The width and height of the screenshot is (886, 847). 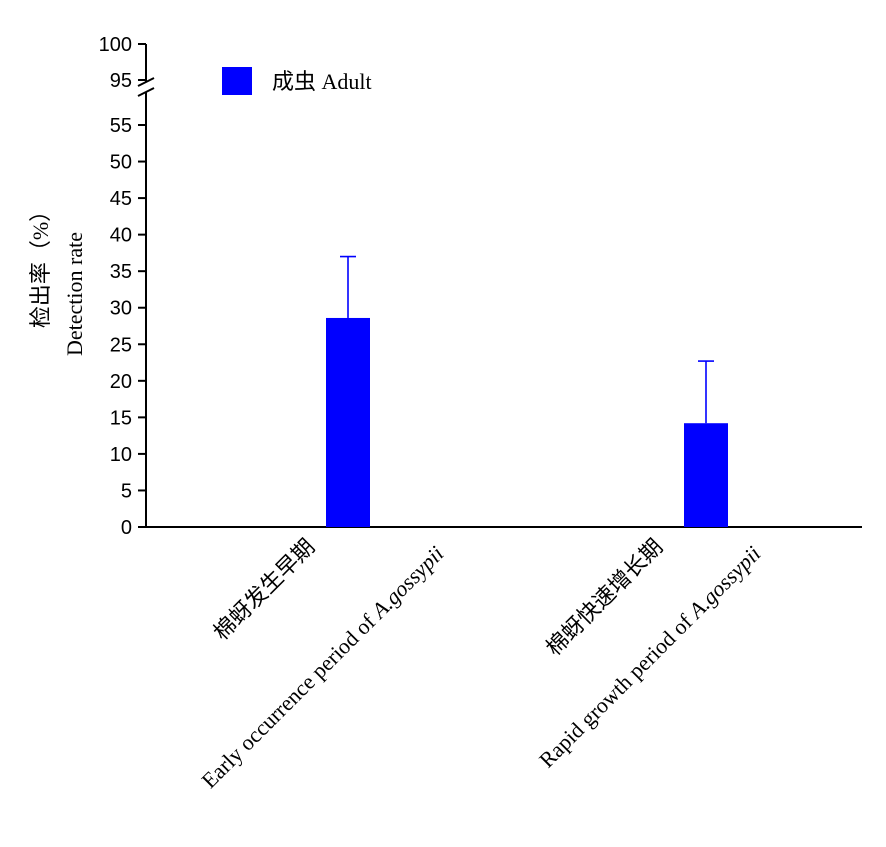 What do you see at coordinates (650, 657) in the screenshot?
I see `x-category-label-english: Rapid growth period of A.gossypii` at bounding box center [650, 657].